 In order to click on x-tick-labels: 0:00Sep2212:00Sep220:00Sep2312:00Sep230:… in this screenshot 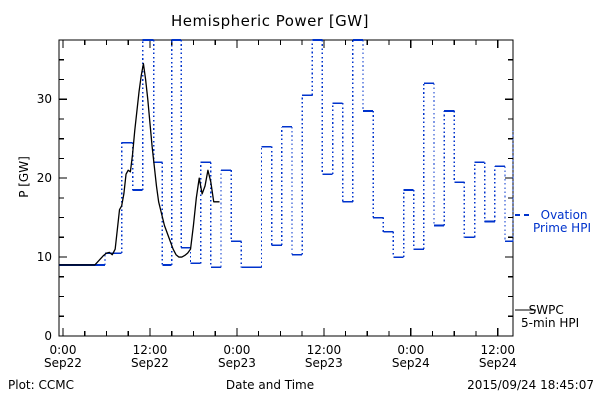, I will do `click(280, 356)`.